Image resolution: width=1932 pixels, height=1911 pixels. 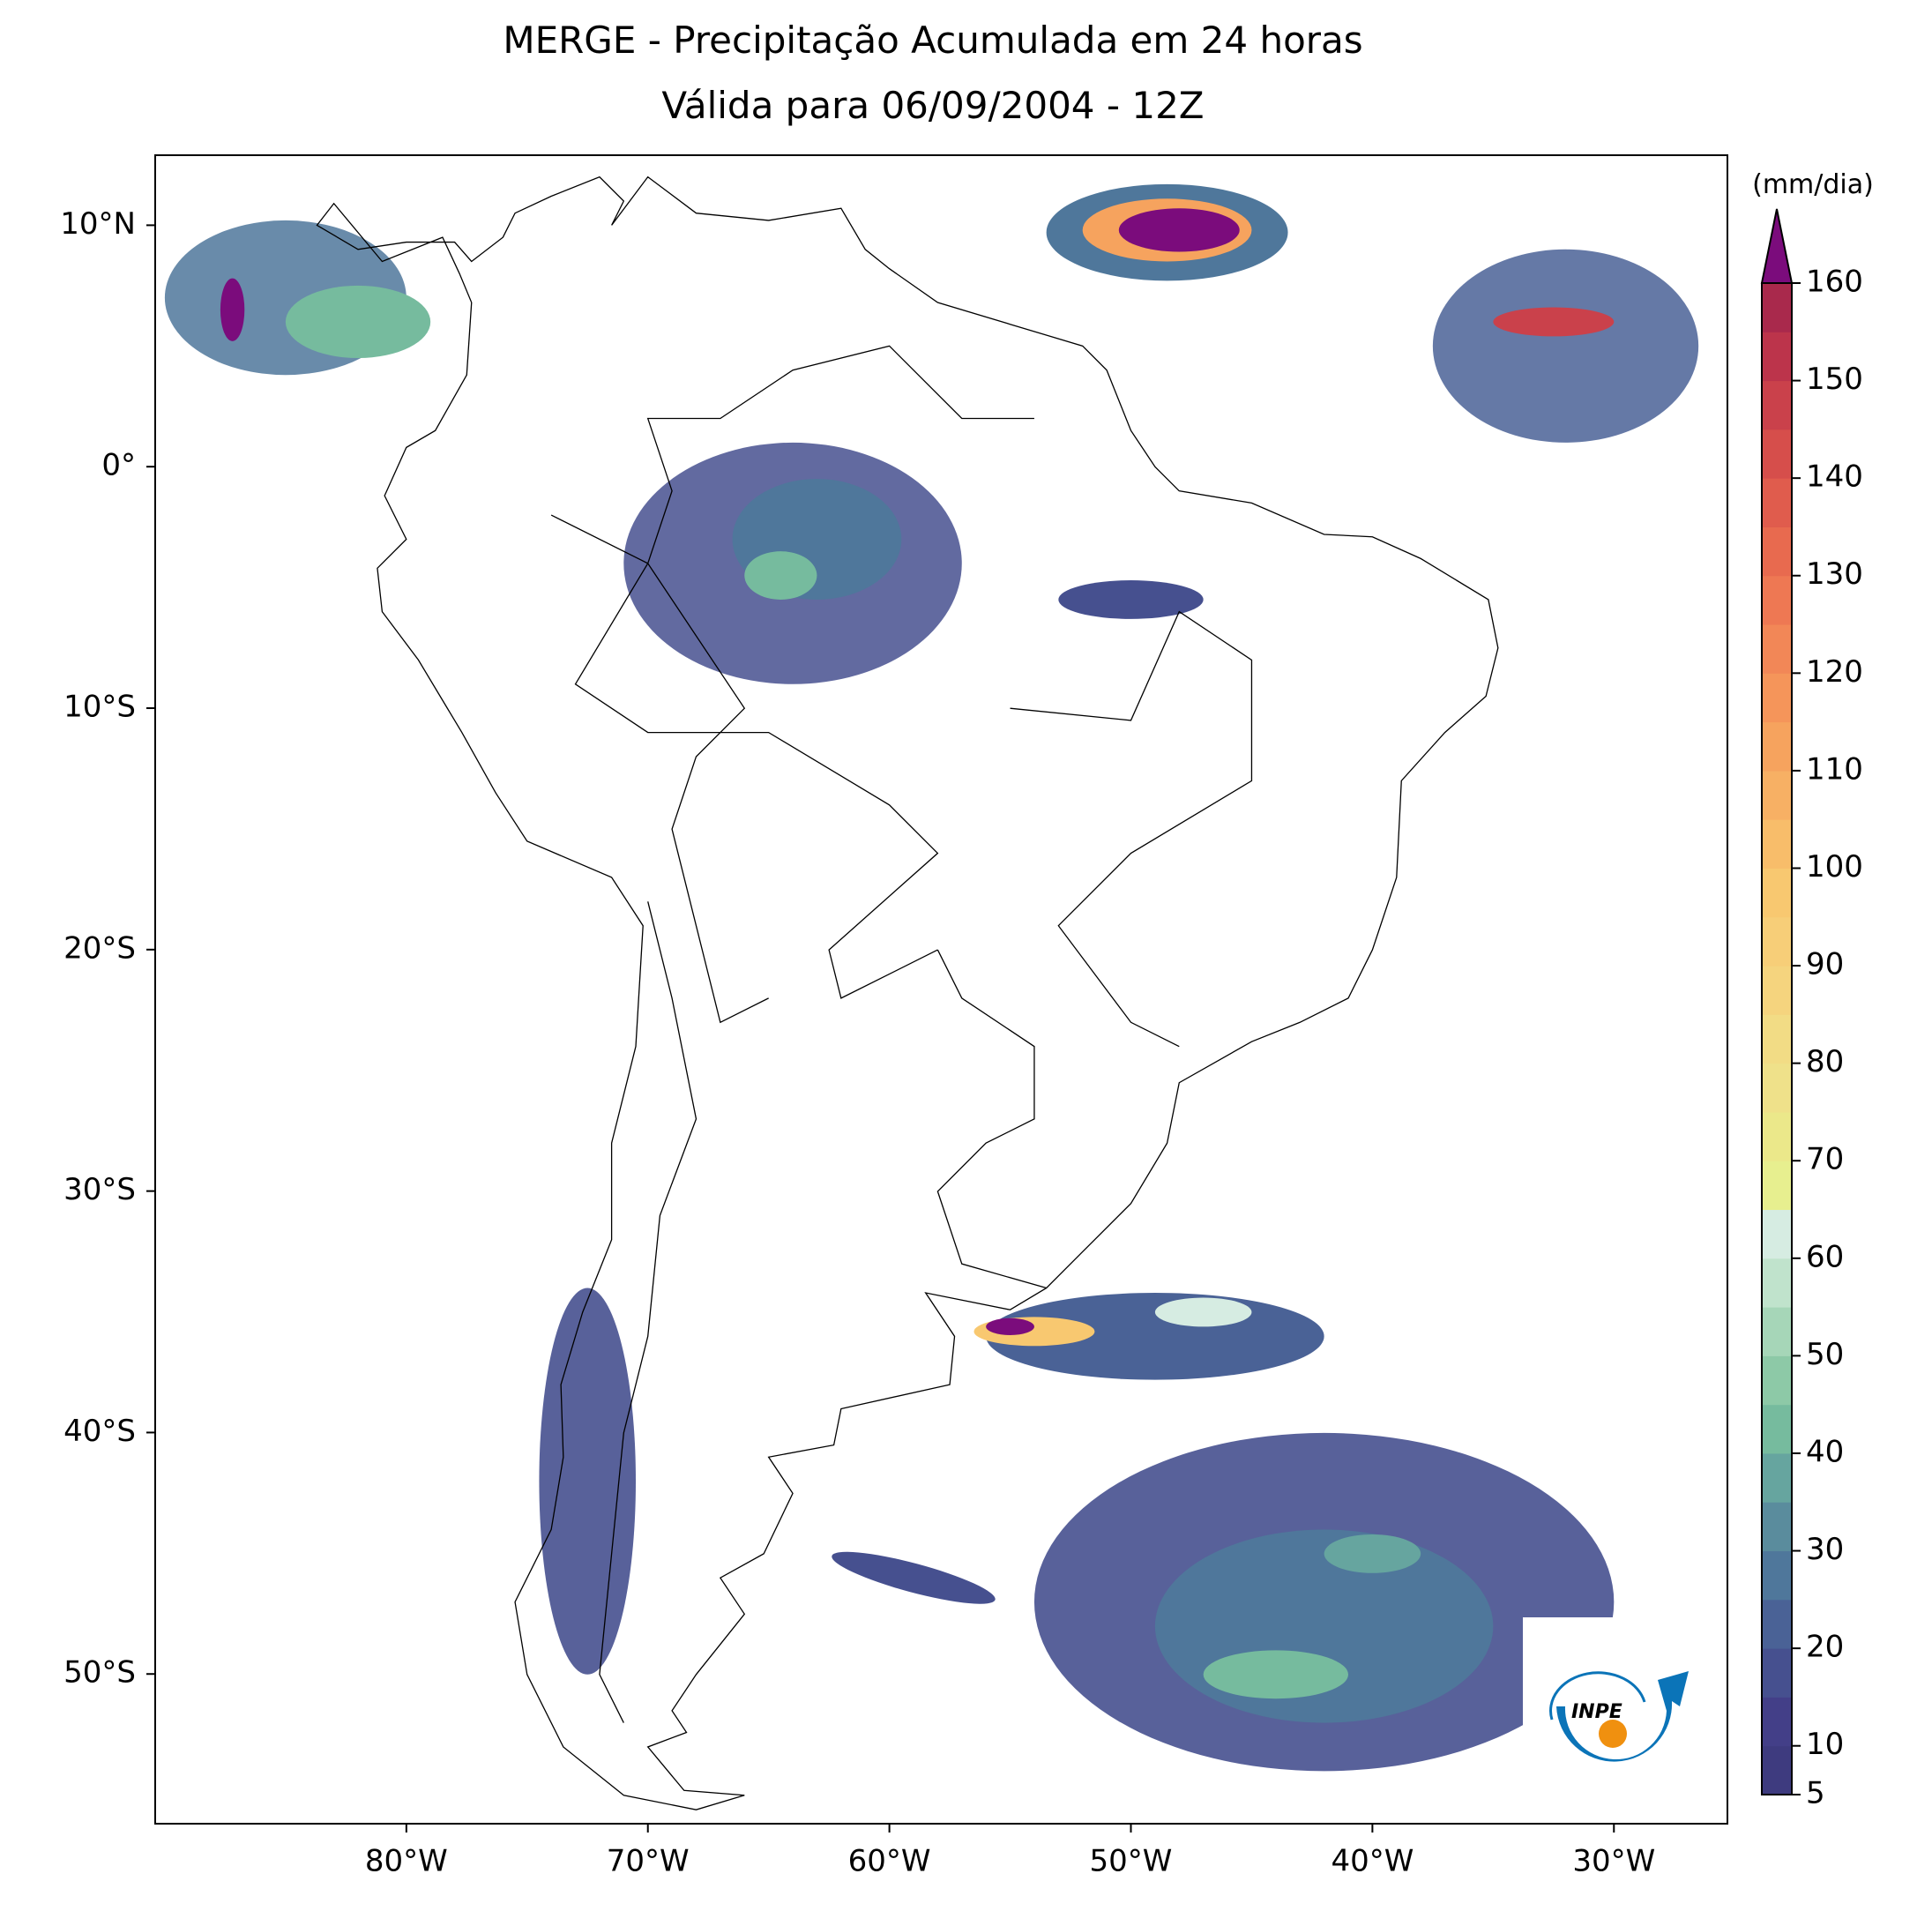 What do you see at coordinates (1825, 965) in the screenshot?
I see `colorbar-tick-label: 90` at bounding box center [1825, 965].